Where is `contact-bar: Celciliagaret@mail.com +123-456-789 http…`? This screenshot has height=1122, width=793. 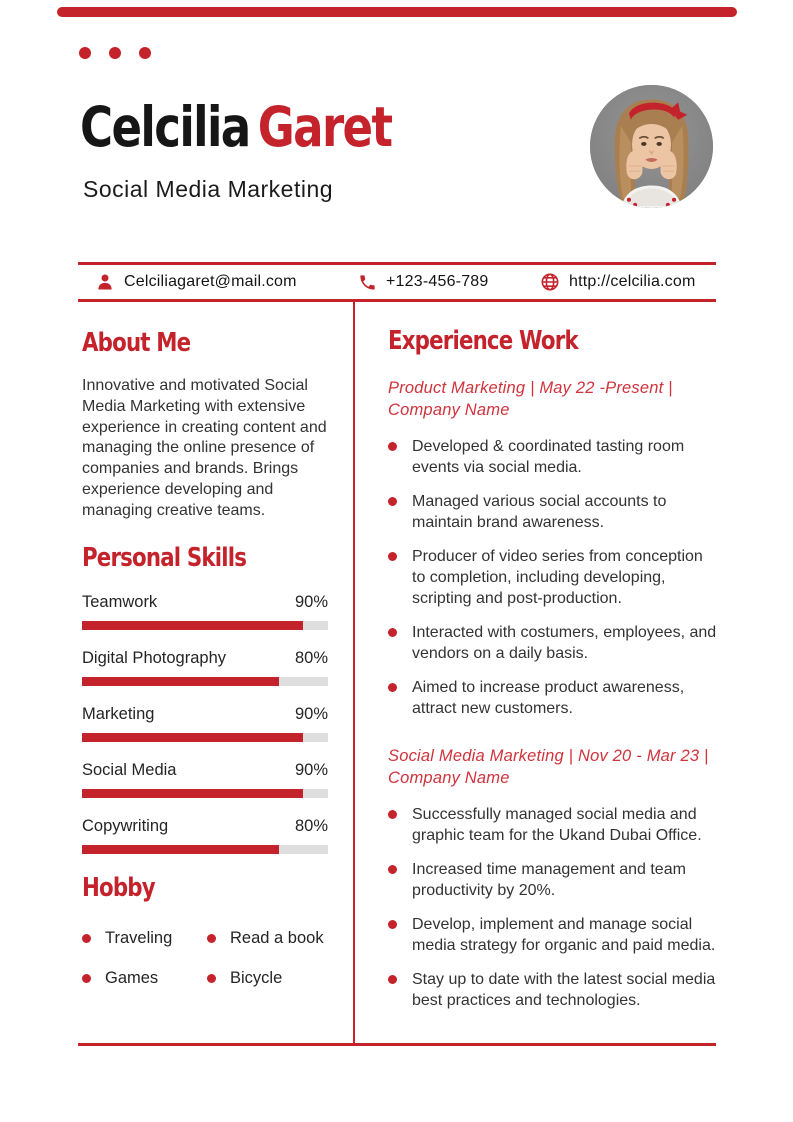 contact-bar: Celciliagaret@mail.com +123-456-789 http… is located at coordinates (397, 282).